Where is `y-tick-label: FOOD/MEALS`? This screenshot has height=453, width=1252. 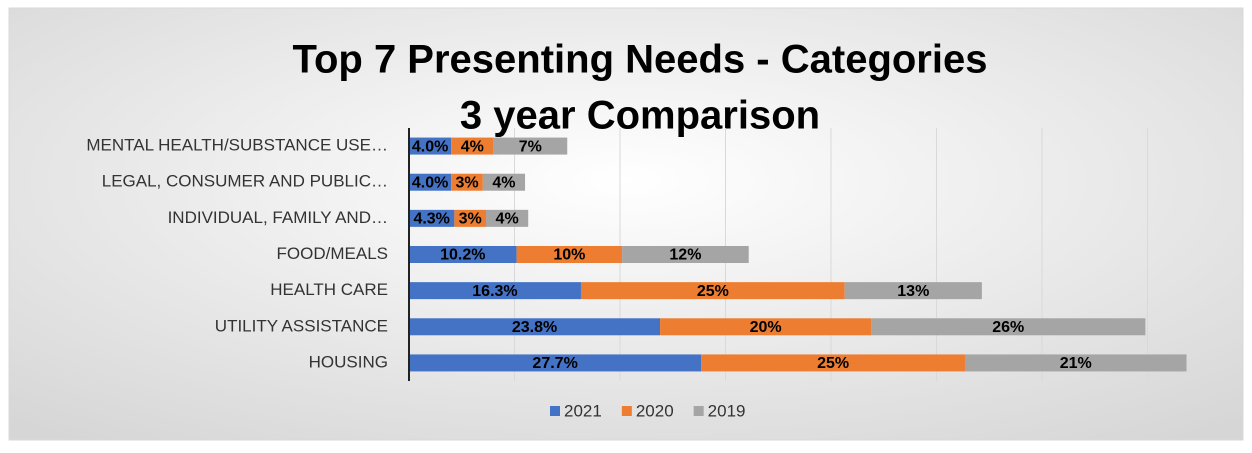
y-tick-label: FOOD/MEALS is located at coordinates (332, 253).